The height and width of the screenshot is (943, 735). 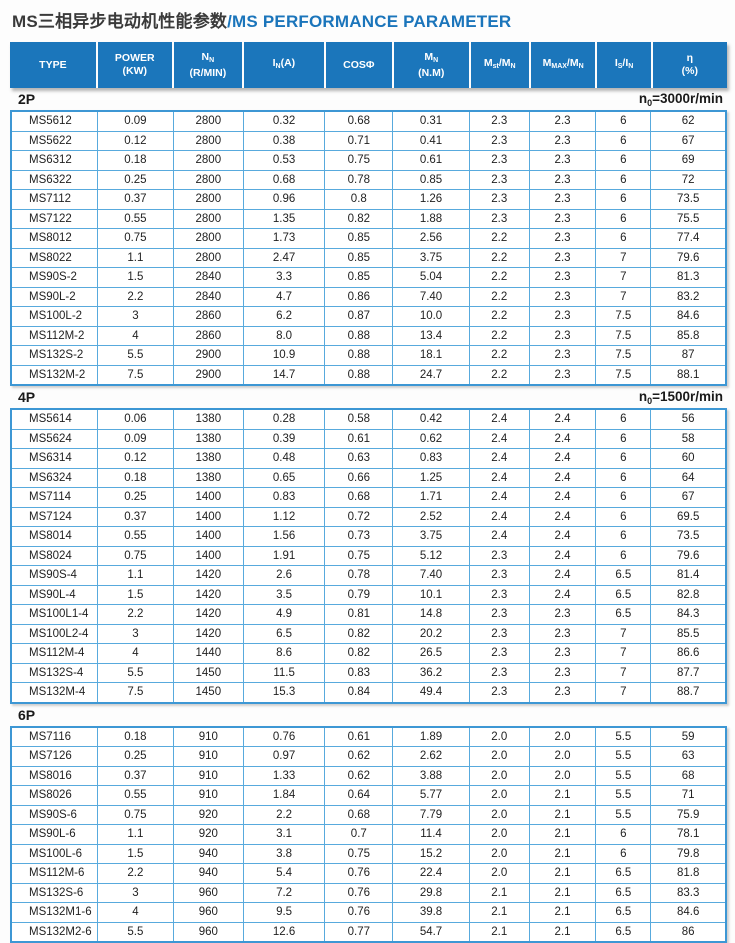 What do you see at coordinates (688, 498) in the screenshot?
I see `table-cell: 67` at bounding box center [688, 498].